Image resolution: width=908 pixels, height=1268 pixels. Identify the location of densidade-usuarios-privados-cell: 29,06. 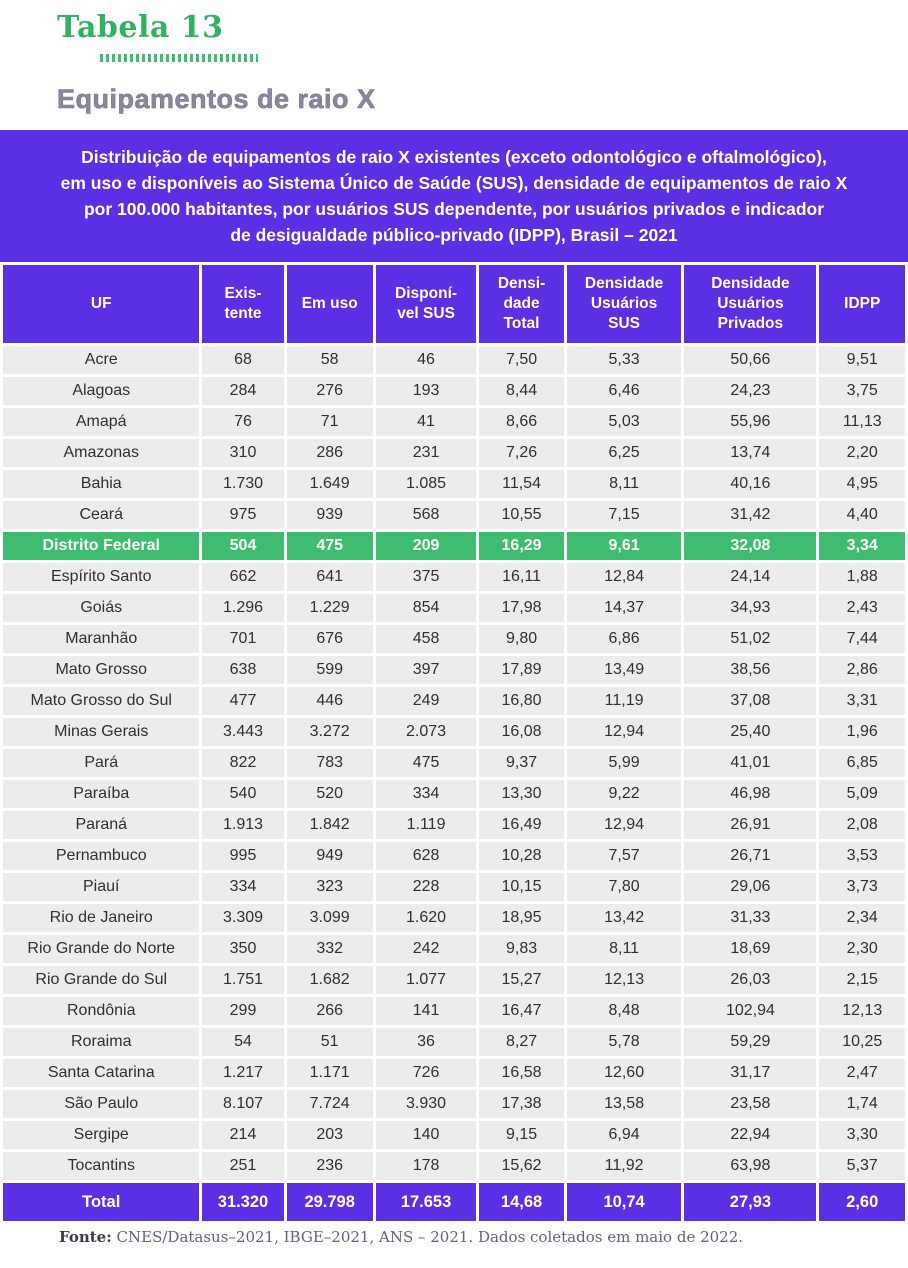
(750, 887).